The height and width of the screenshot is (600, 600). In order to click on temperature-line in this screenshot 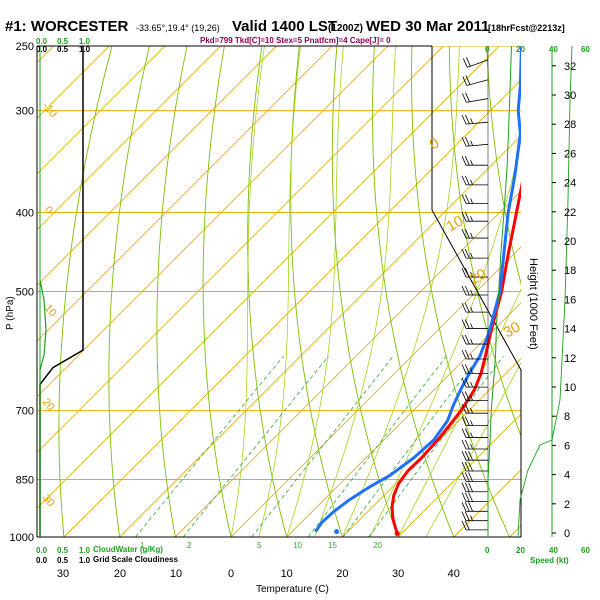, I will do `click(455, 357)`.